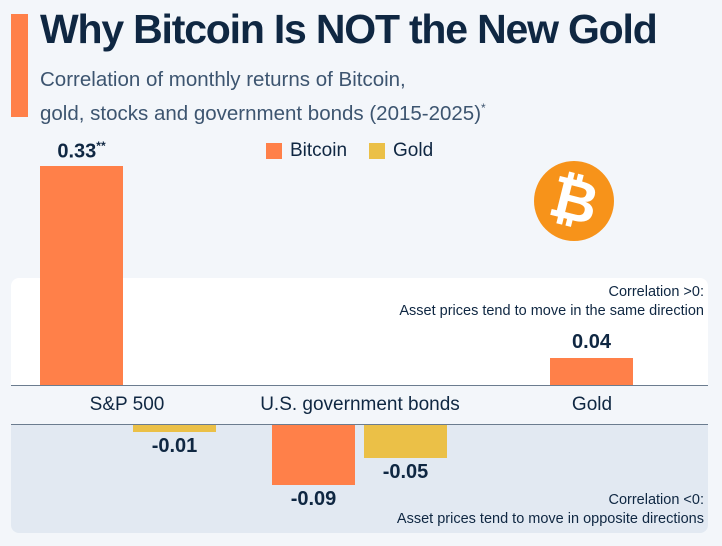  What do you see at coordinates (81, 275) in the screenshot?
I see `bar-bitcoin-sp500` at bounding box center [81, 275].